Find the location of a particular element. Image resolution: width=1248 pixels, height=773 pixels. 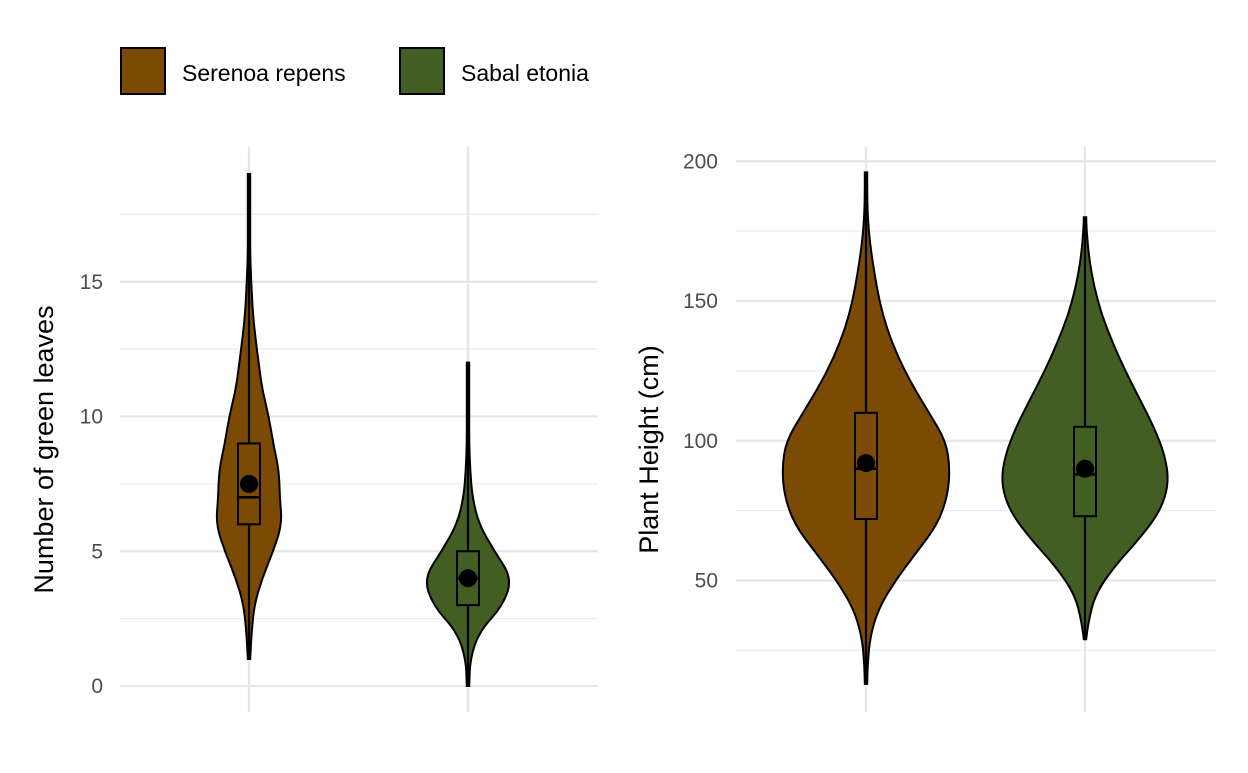

y-tick-label: 15 is located at coordinates (91, 282).